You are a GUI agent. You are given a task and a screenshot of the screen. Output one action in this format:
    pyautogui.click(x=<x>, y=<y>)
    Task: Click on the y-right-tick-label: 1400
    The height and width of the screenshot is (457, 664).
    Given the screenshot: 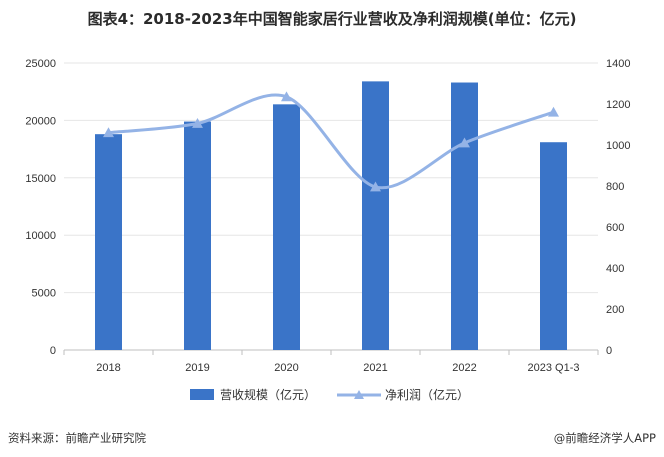 What is the action you would take?
    pyautogui.click(x=618, y=64)
    